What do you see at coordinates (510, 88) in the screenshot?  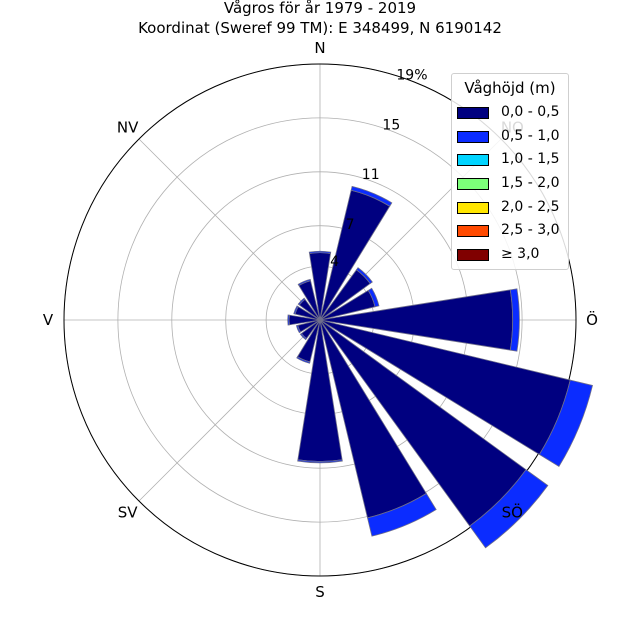 I see `legend-title: Våghöjd (m)` at bounding box center [510, 88].